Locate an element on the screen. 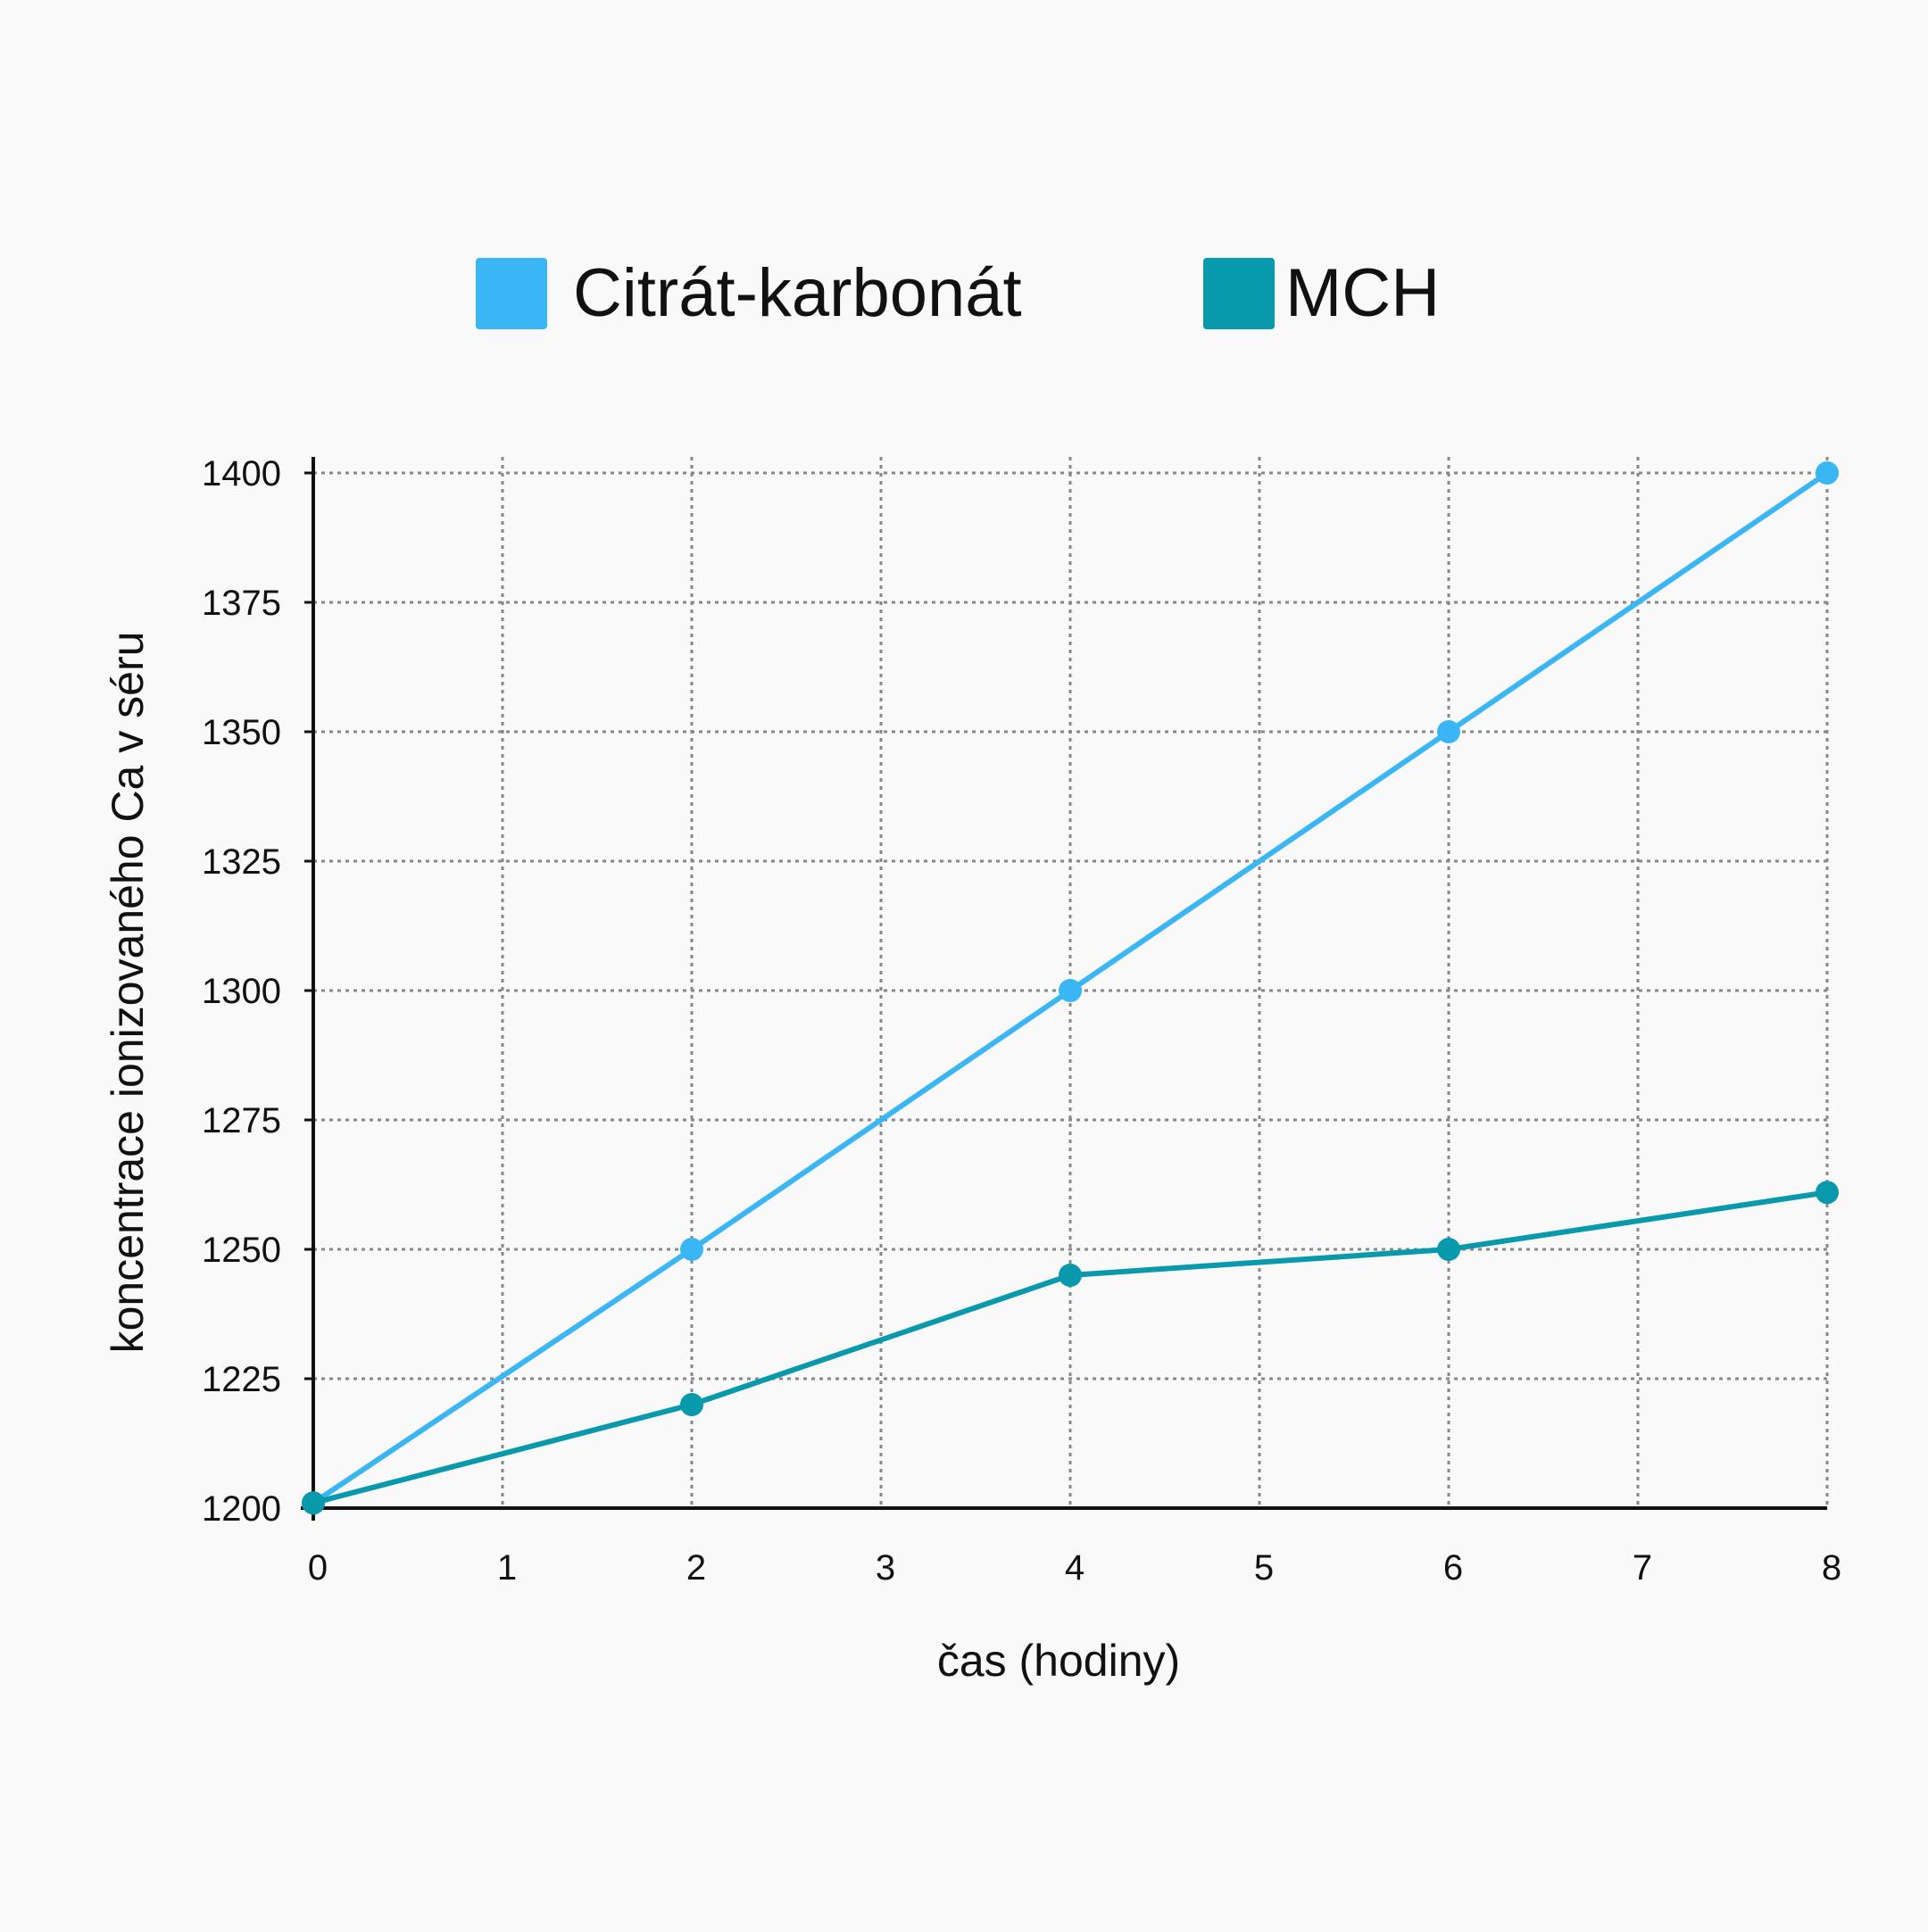  x-tick-label-7: 7 is located at coordinates (1642, 1568).